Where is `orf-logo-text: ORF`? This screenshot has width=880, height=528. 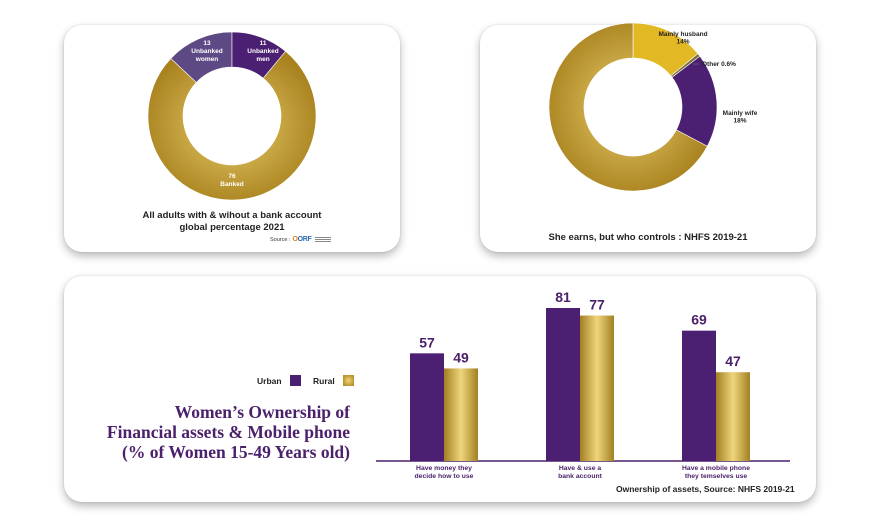
orf-logo-text: ORF is located at coordinates (304, 239).